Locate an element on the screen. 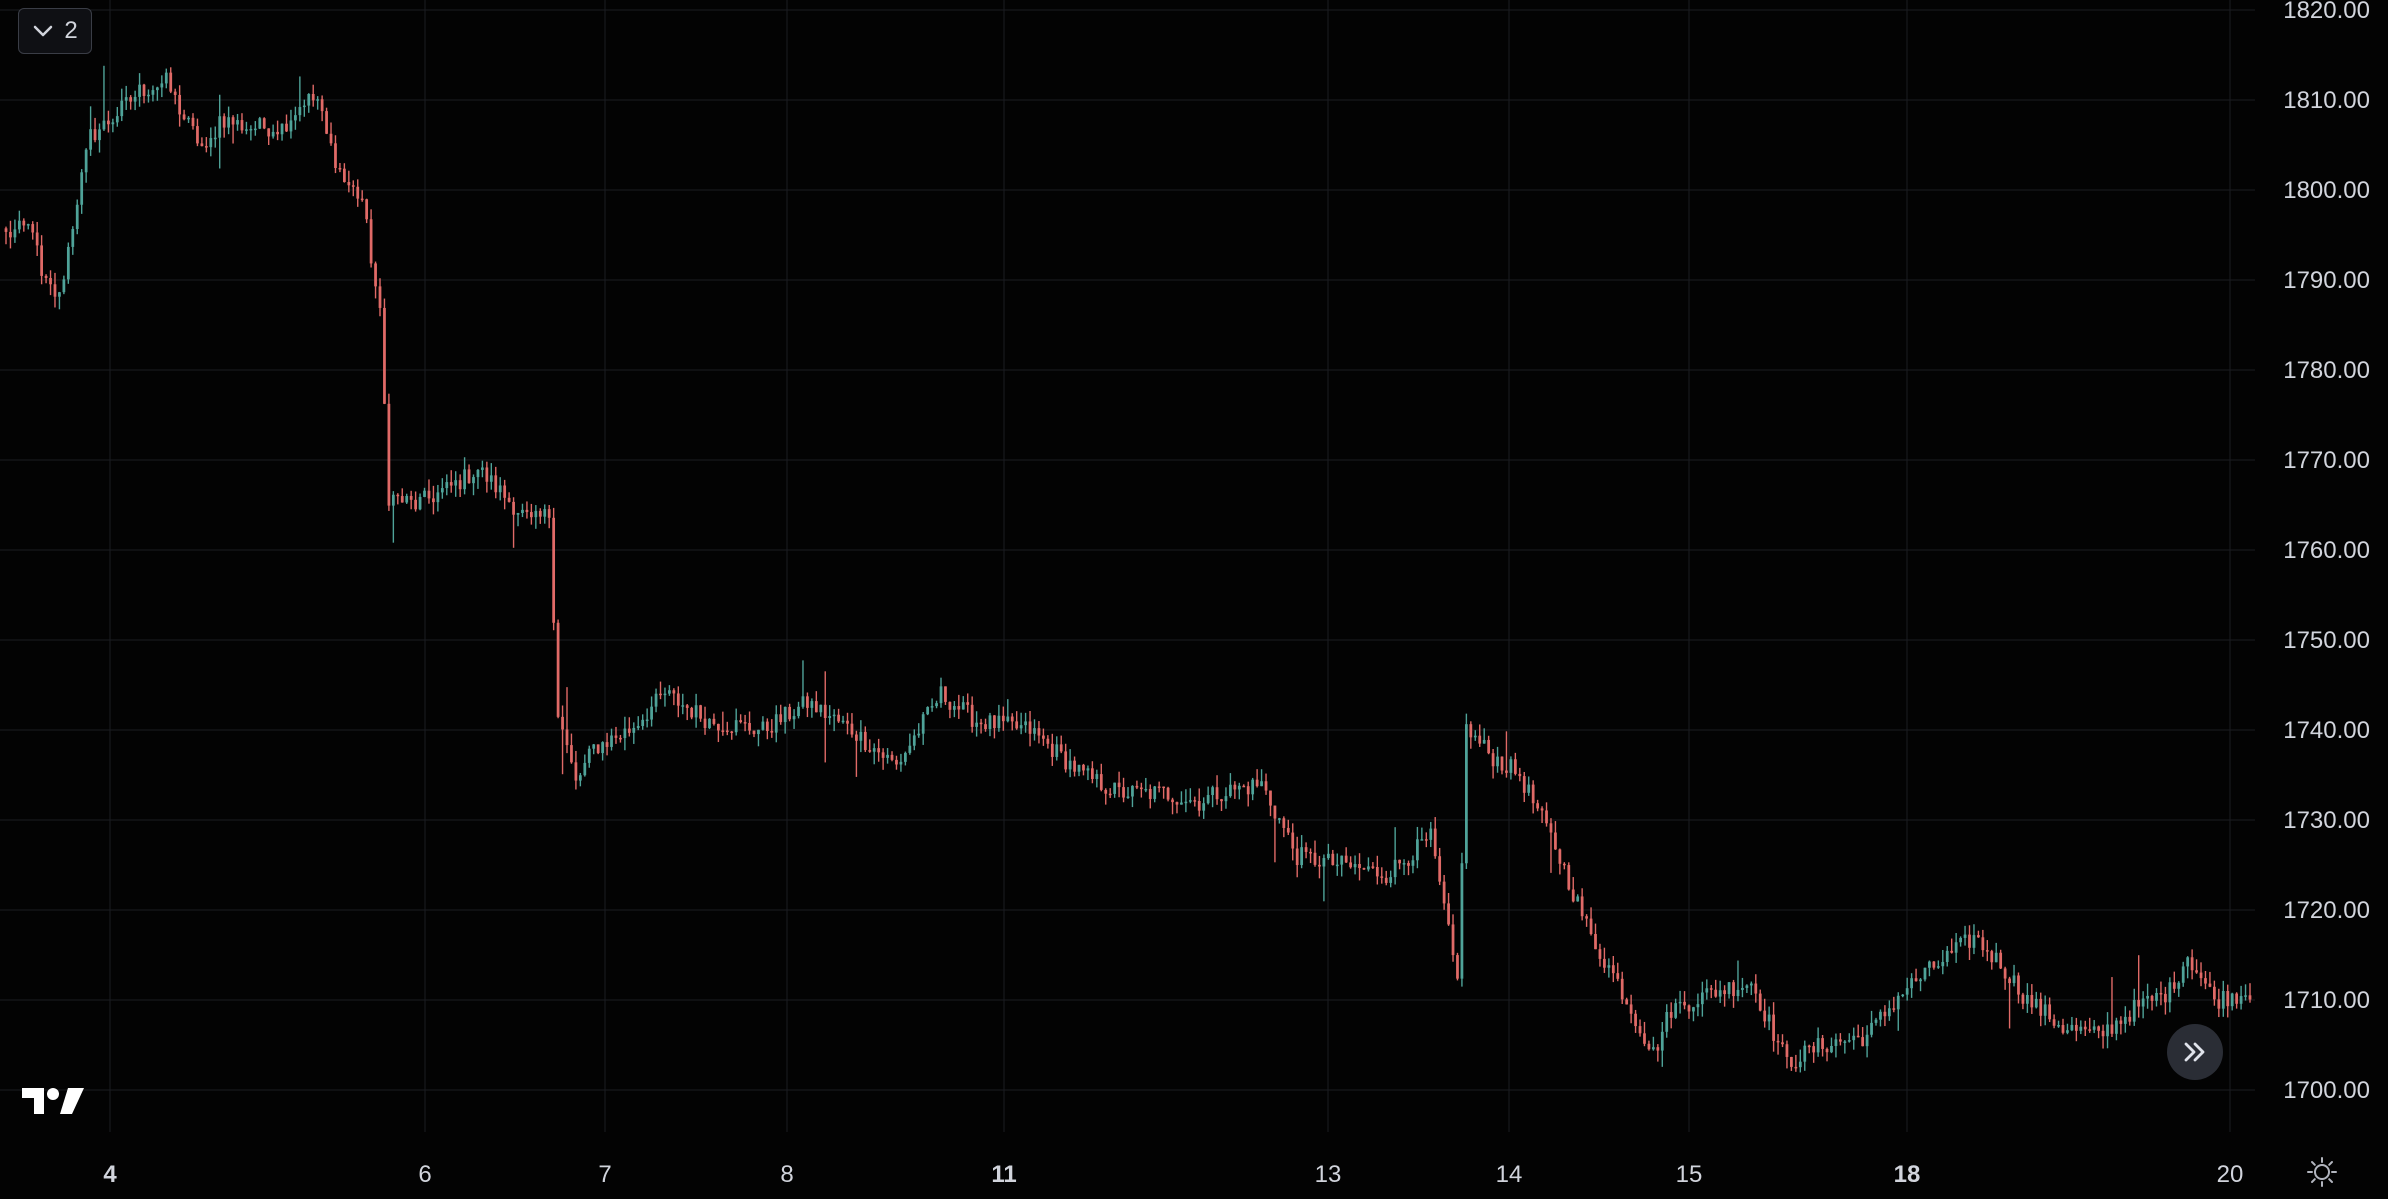  scroll-to-realtime-button is located at coordinates (2195, 1052).